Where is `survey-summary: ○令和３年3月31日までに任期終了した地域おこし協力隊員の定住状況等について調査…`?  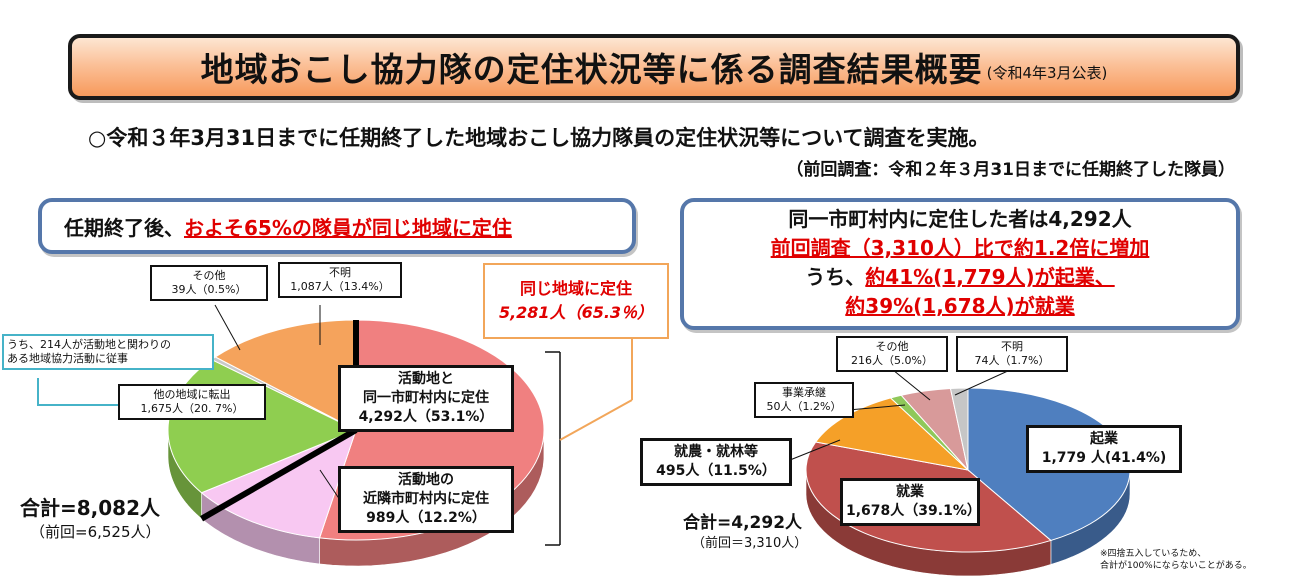
survey-summary: ○令和３年3月31日までに任期終了した地域おこし協力隊員の定住状況等について調査… is located at coordinates (539, 138).